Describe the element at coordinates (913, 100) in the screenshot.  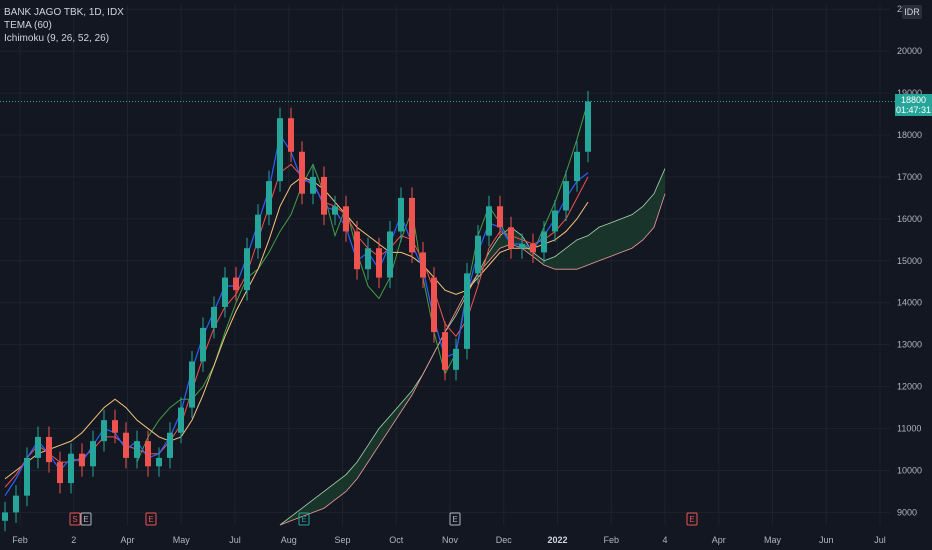
I see `last-price: 18800` at that location.